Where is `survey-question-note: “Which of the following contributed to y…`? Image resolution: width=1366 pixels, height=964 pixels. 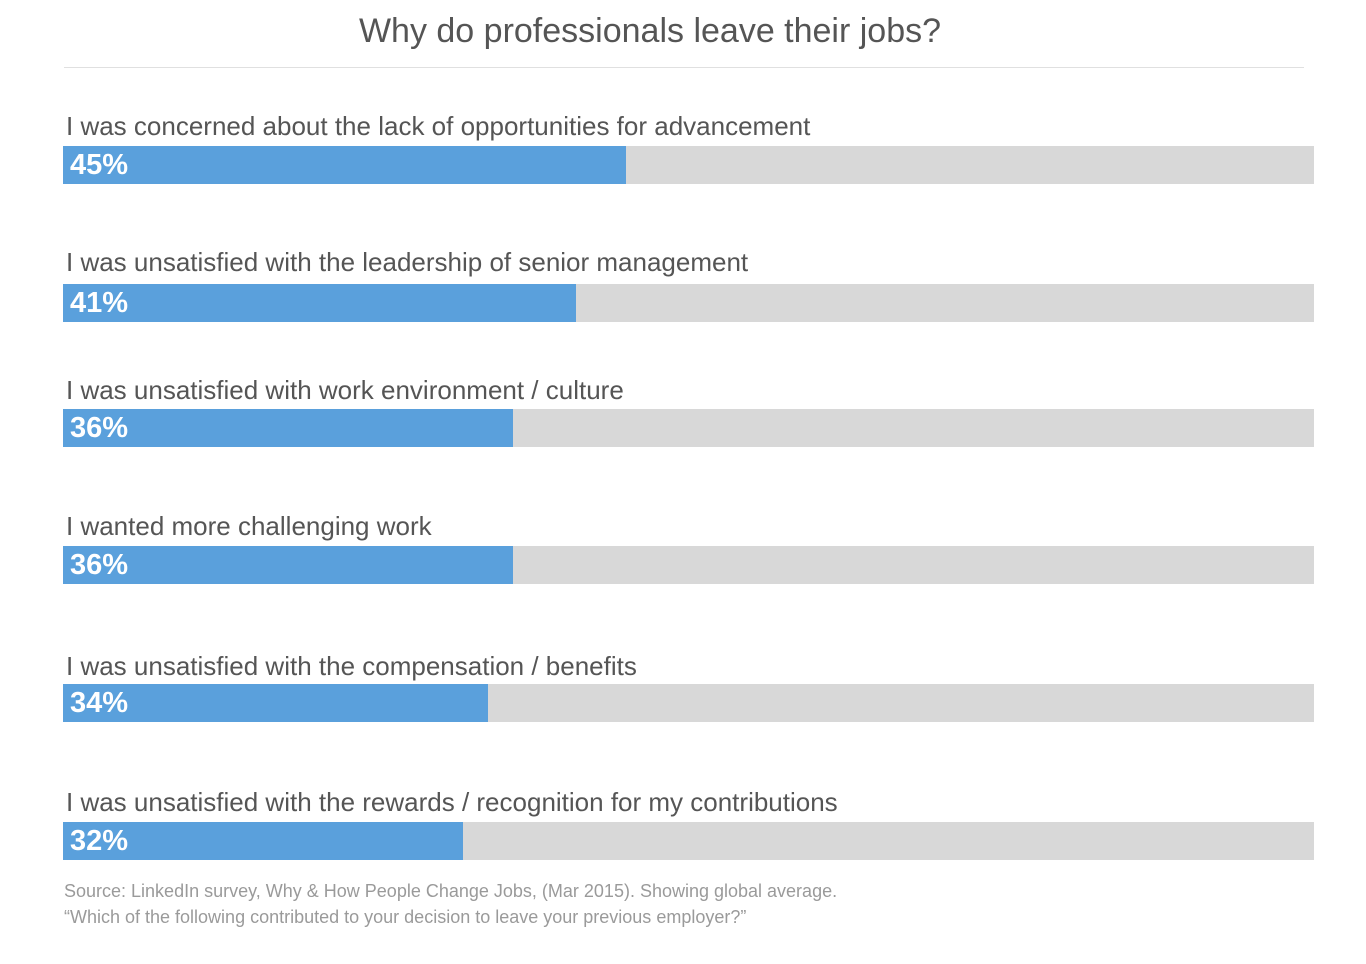
survey-question-note: “Which of the following contributed to y… is located at coordinates (405, 917).